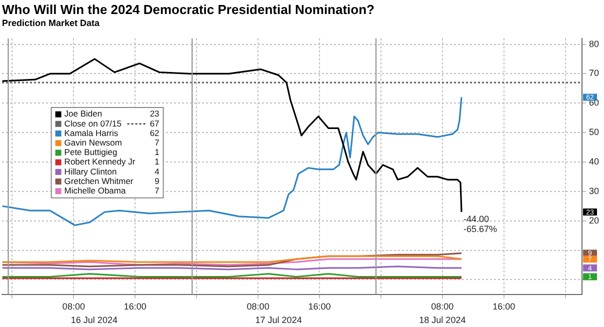 The width and height of the screenshot is (604, 327). I want to click on x2-tick-label: 18 Jul 2024, so click(442, 320).